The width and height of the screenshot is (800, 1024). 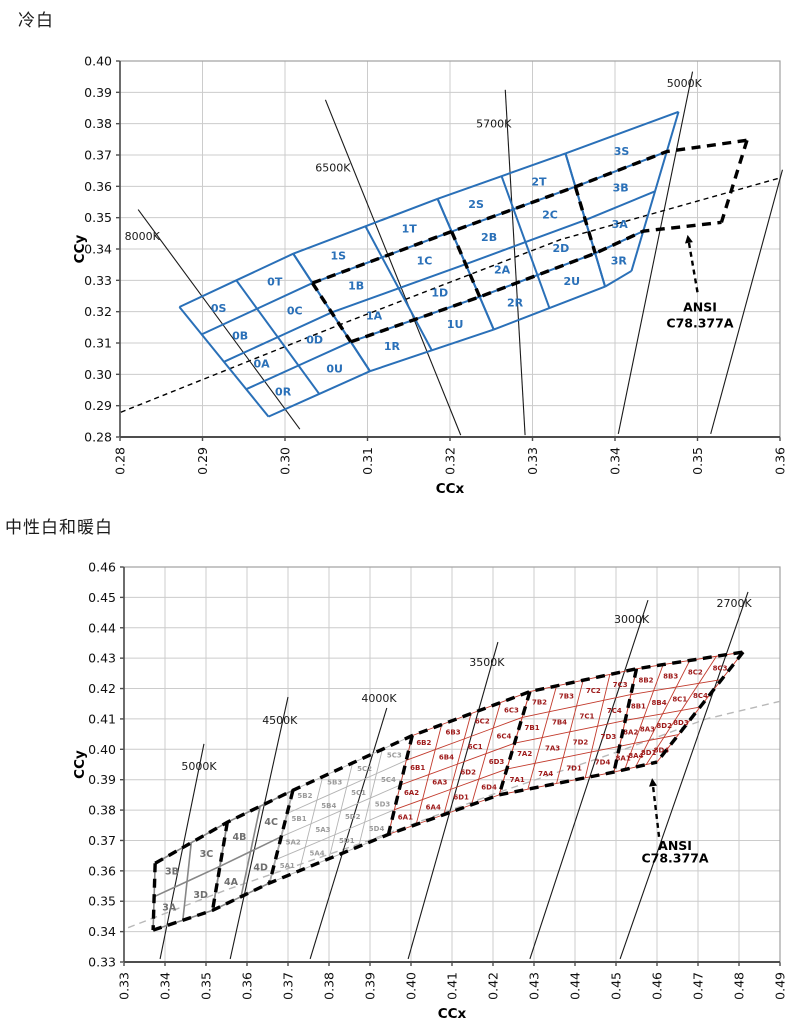 What do you see at coordinates (334, 782) in the screenshot?
I see `bin-cell-label: 5B3` at bounding box center [334, 782].